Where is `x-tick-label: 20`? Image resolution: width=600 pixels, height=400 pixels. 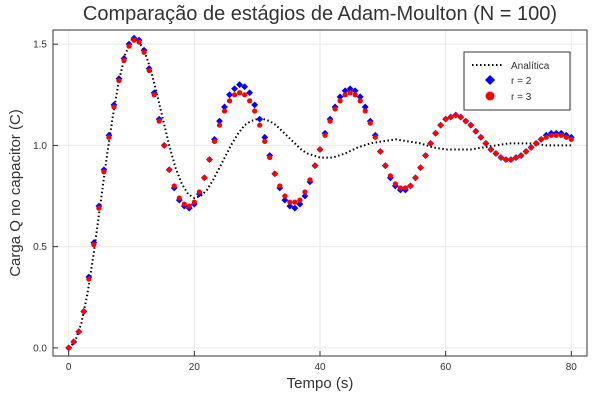
x-tick-label: 20 is located at coordinates (195, 367).